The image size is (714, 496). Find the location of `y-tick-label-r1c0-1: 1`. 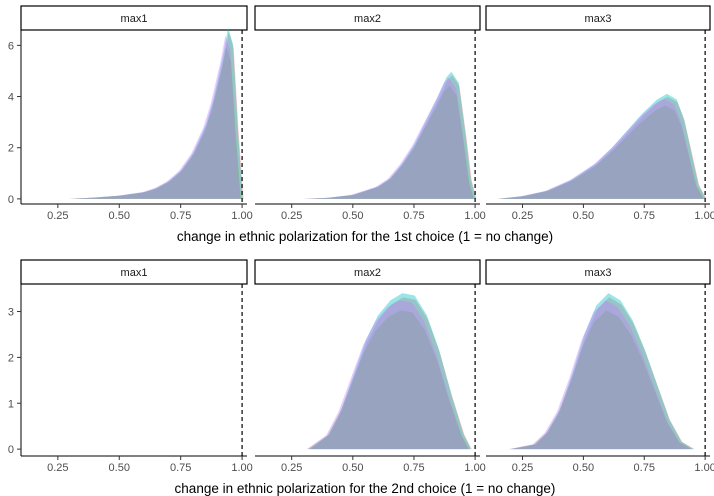

y-tick-label-r1c0-1: 1 is located at coordinates (11, 404).